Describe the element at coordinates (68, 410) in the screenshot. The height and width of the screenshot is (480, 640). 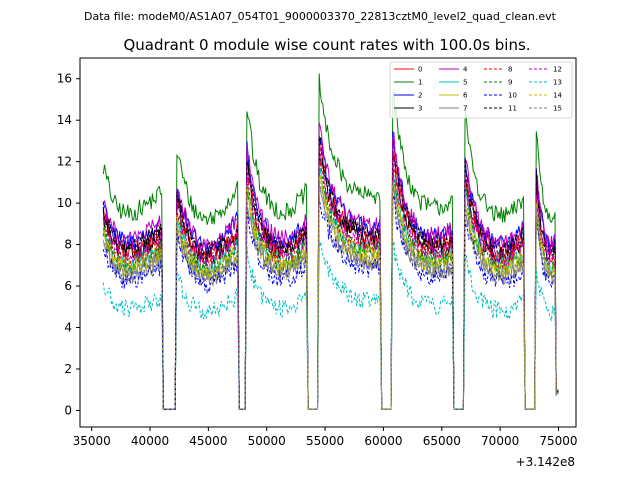
I see `y-tick-label: 0` at that location.